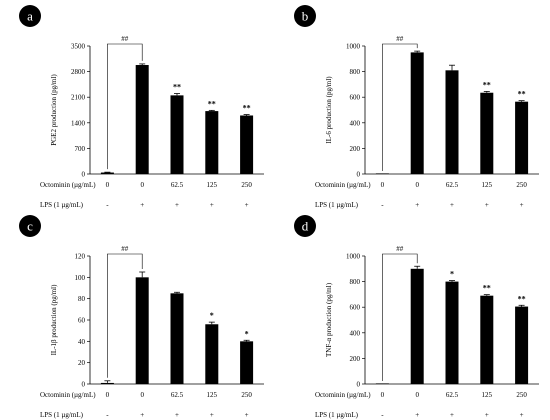 The height and width of the screenshot is (420, 550). What do you see at coordinates (80, 278) in the screenshot?
I see `y-tick-label: 100` at bounding box center [80, 278].